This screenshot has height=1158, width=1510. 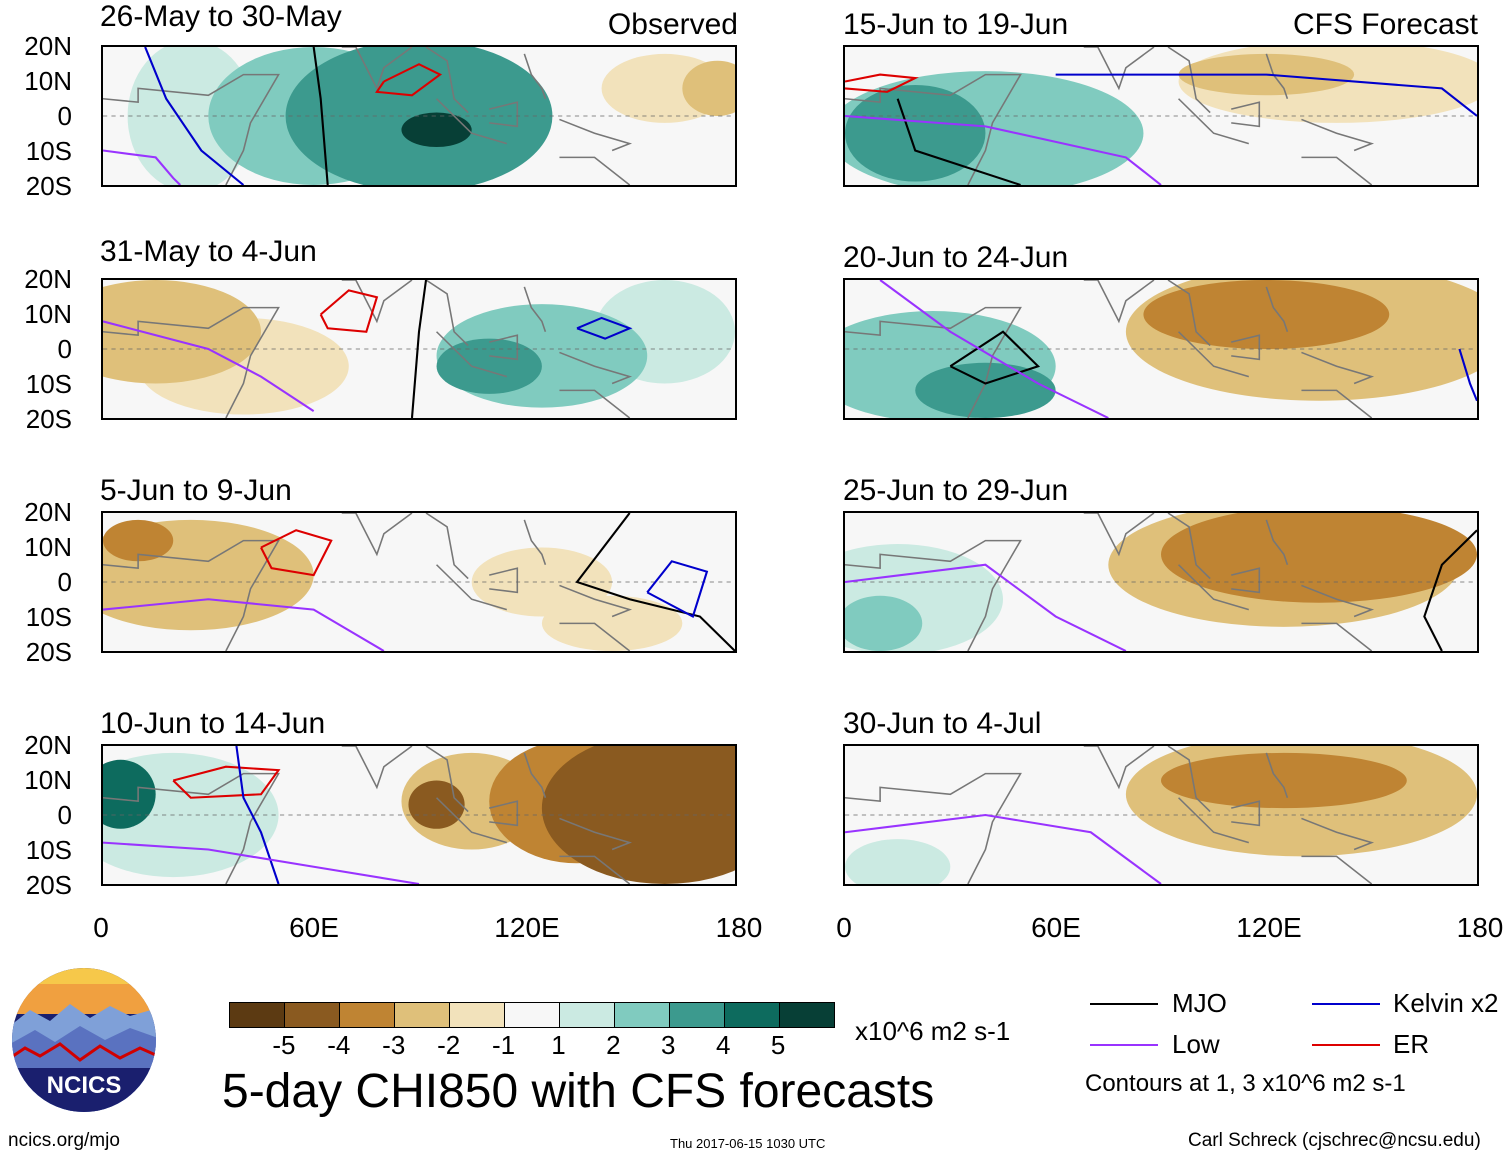 I want to click on colorbar, so click(x=532, y=1015).